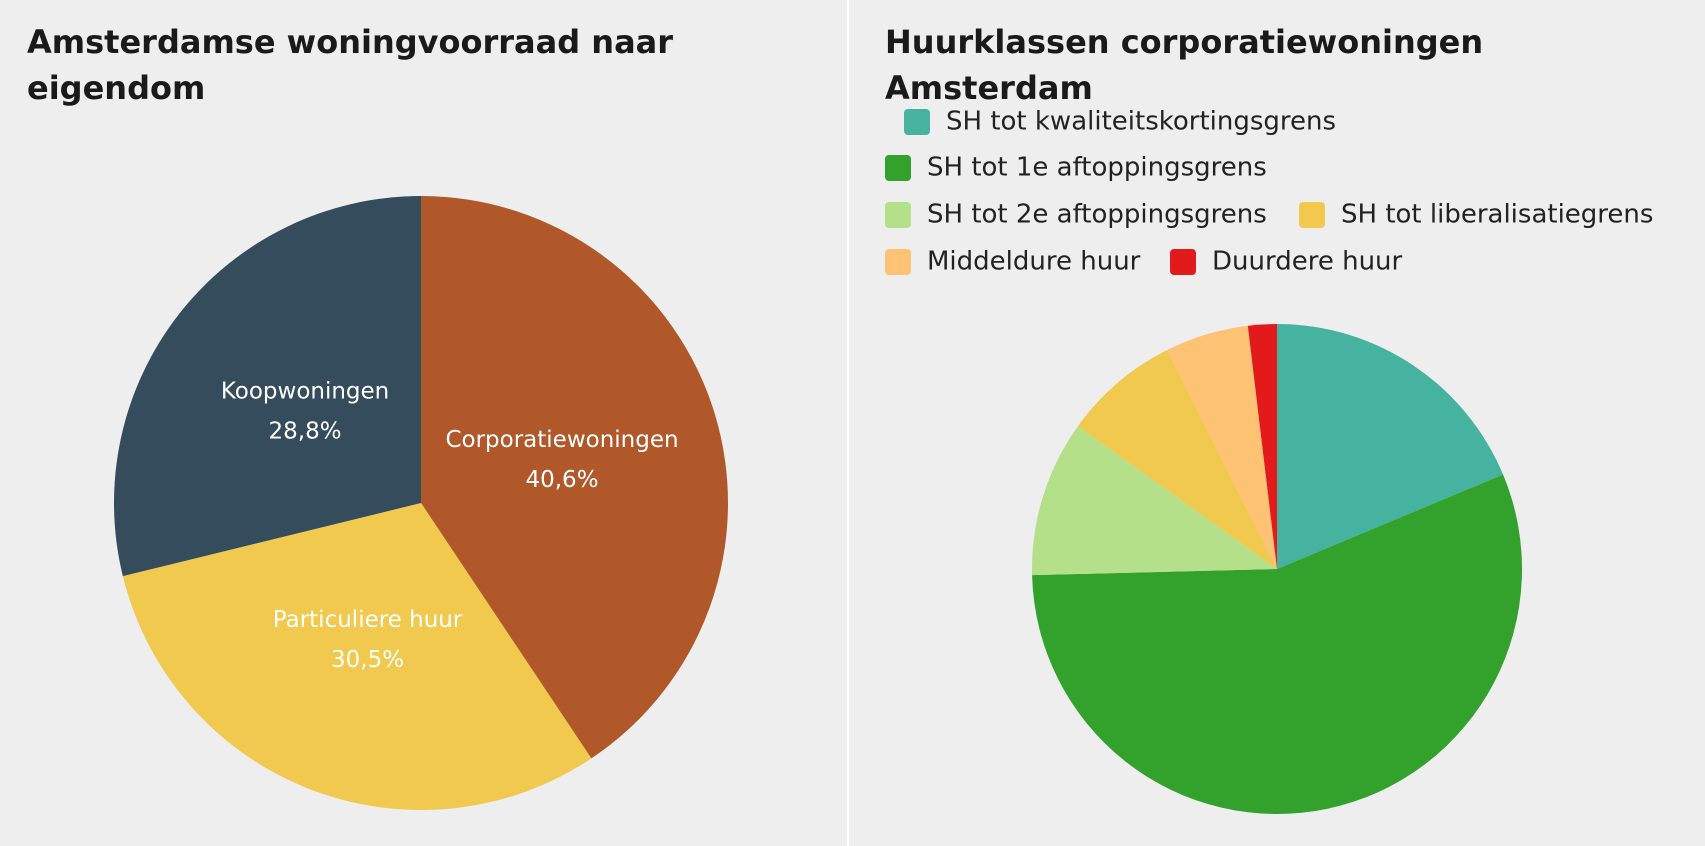  Describe the element at coordinates (305, 432) in the screenshot. I see `slice-value-label: 28,8%` at that location.